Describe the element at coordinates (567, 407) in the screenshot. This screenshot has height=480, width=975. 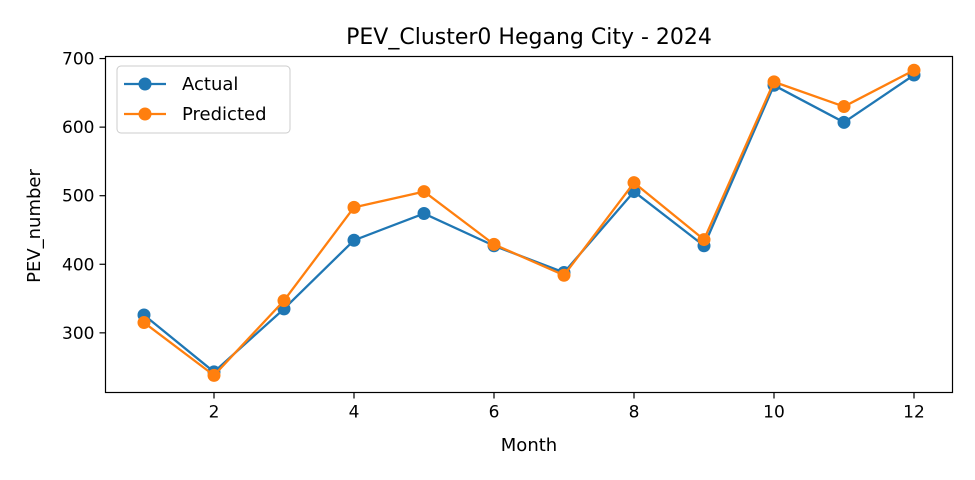
I see `x-axis: 2 4 6 8 10 12` at that location.